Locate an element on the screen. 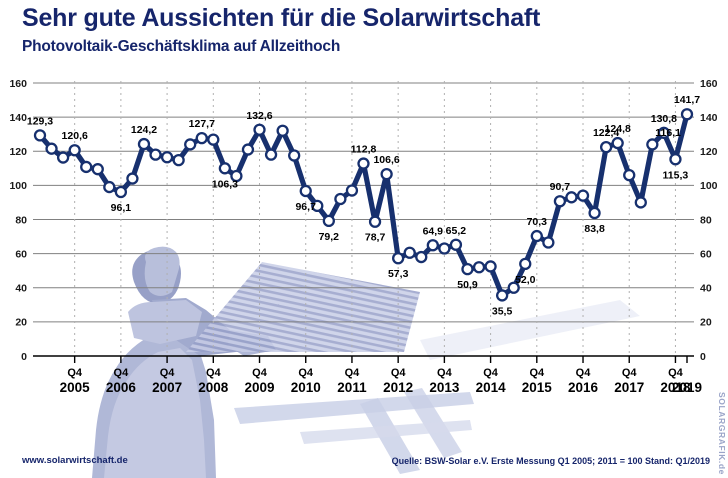  svg-text: 2010 is located at coordinates (306, 387).